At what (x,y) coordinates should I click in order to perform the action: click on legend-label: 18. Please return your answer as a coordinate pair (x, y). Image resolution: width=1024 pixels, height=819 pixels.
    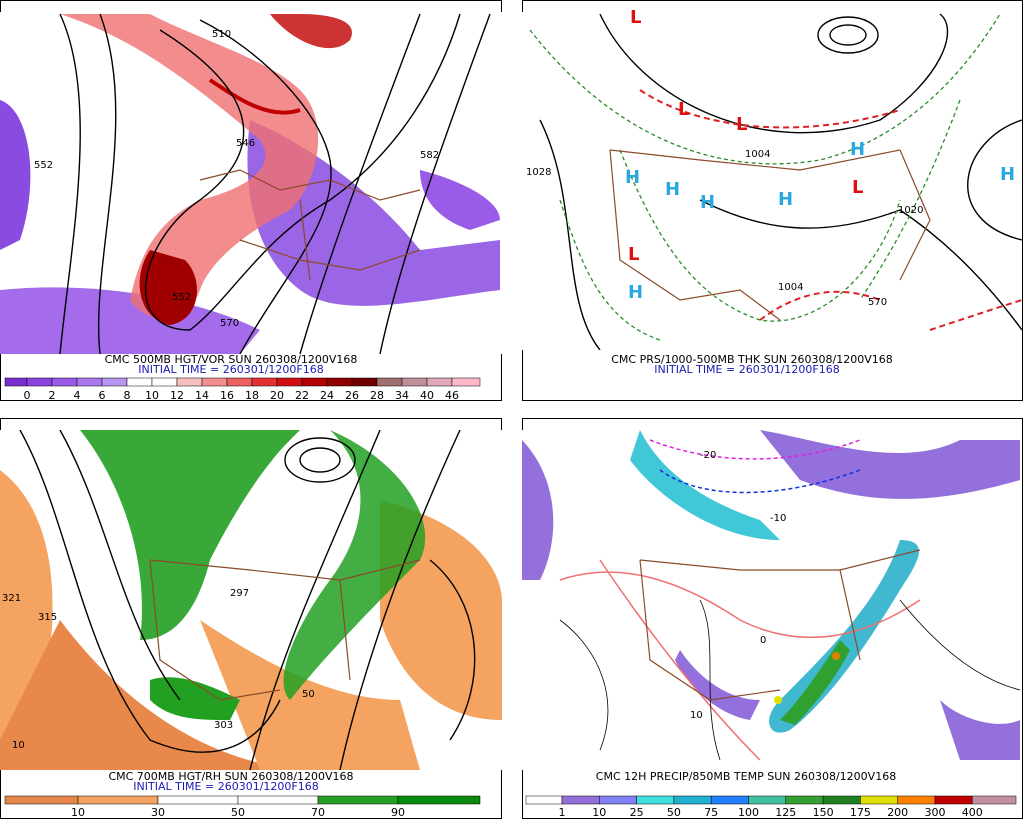
    Looking at the image, I should click on (252, 395).